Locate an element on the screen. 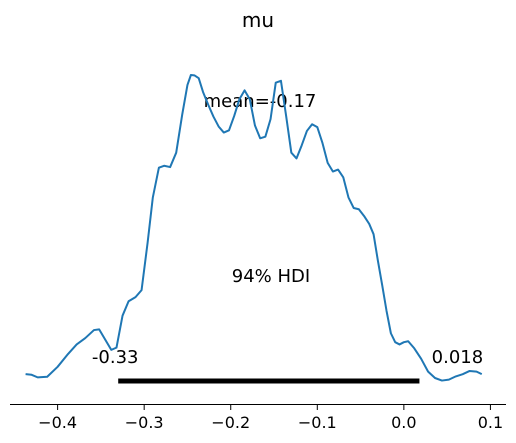  x-axis: −0.4 −0.3 −0.2 −0.1 0.0 0.1 is located at coordinates (258, 418).